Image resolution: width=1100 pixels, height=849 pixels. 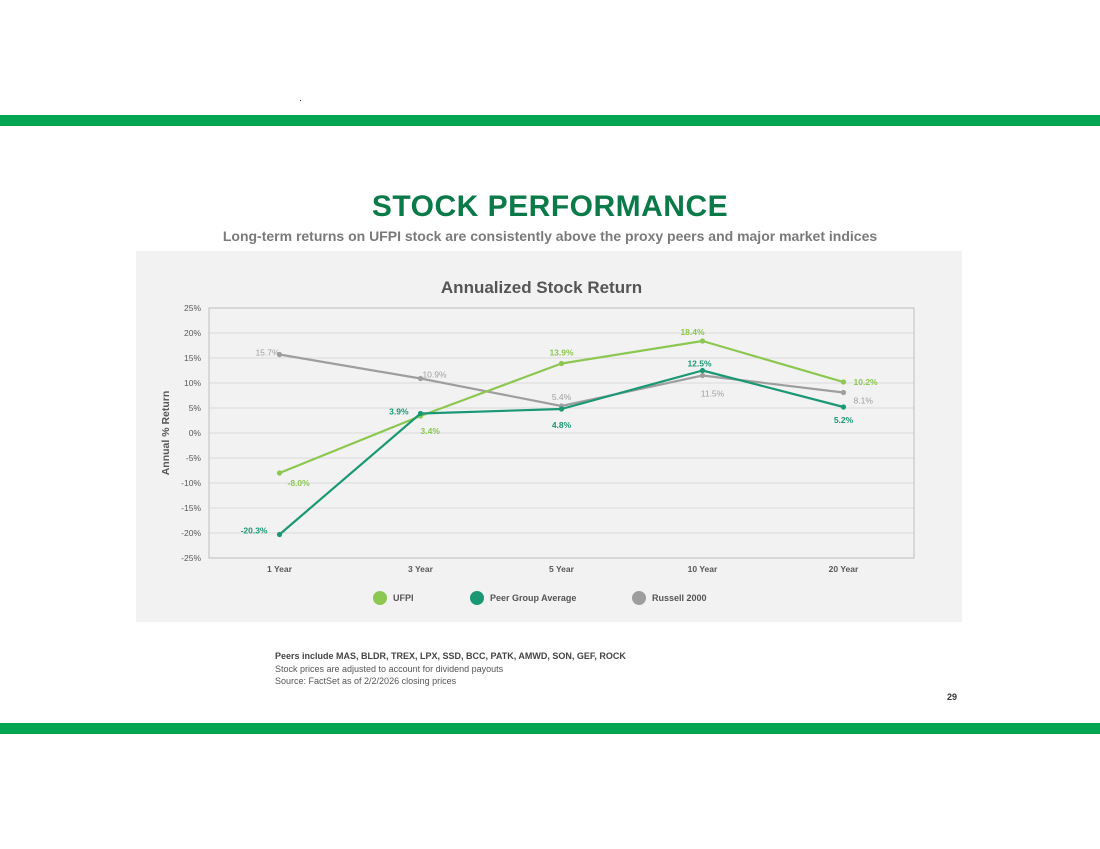 I want to click on y-tick-label: 10%, so click(x=192, y=383).